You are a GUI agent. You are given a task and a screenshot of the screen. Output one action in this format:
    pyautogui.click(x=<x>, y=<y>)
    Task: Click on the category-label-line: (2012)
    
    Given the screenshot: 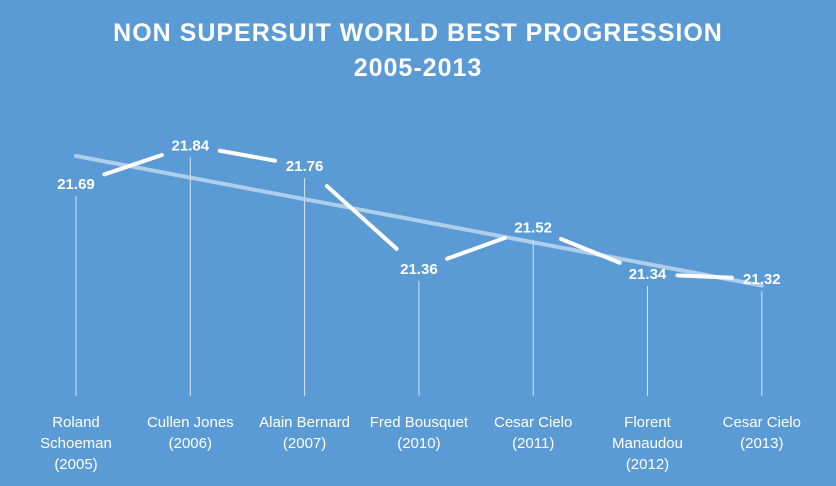 What is the action you would take?
    pyautogui.click(x=647, y=464)
    